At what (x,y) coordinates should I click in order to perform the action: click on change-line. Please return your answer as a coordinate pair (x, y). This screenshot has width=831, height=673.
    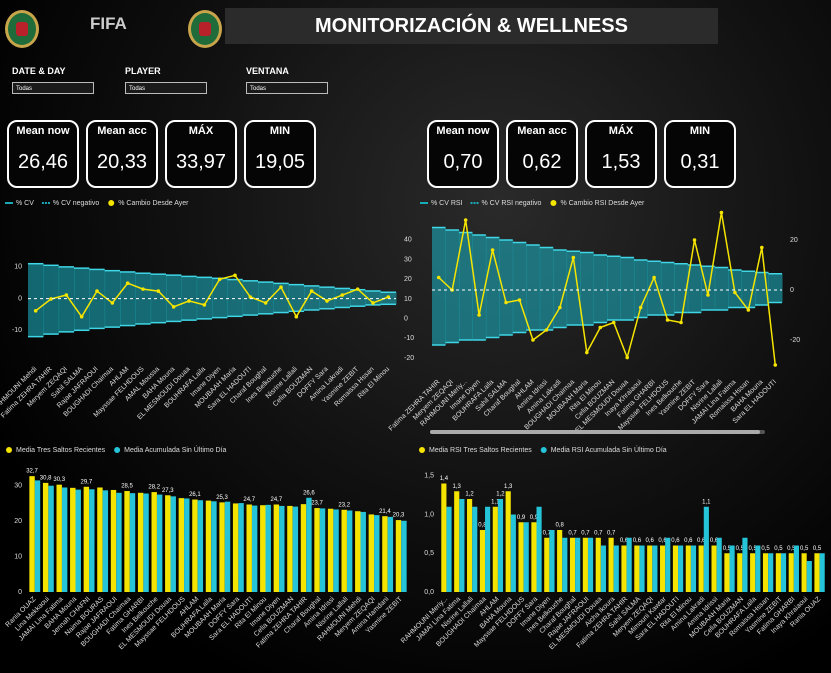
    Looking at the image, I should click on (607, 289).